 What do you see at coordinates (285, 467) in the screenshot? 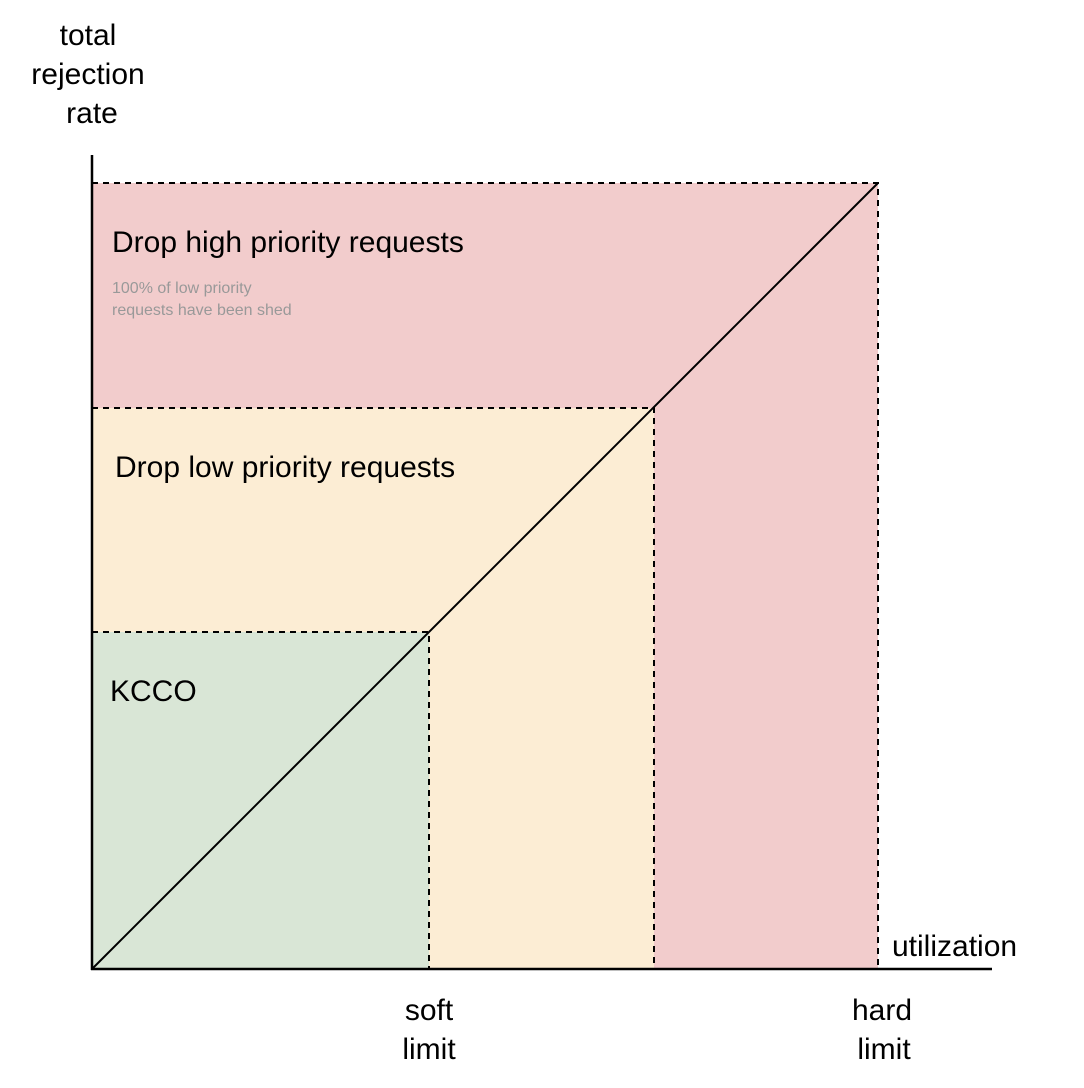
I see `zone-low-priority-title: Drop low priority requests` at bounding box center [285, 467].